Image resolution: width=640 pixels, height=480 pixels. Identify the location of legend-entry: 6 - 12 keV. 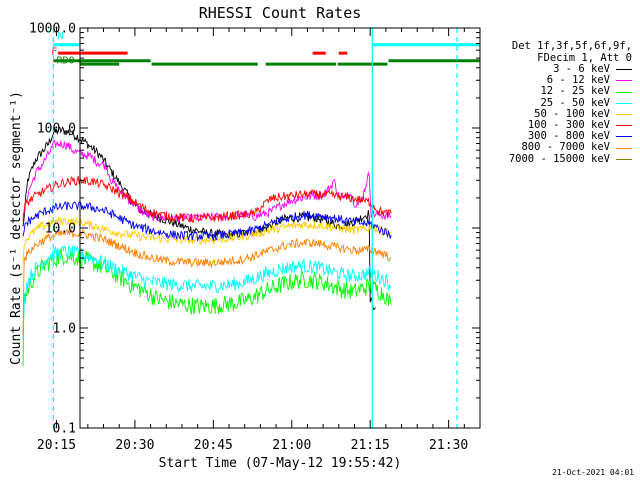
(547, 80).